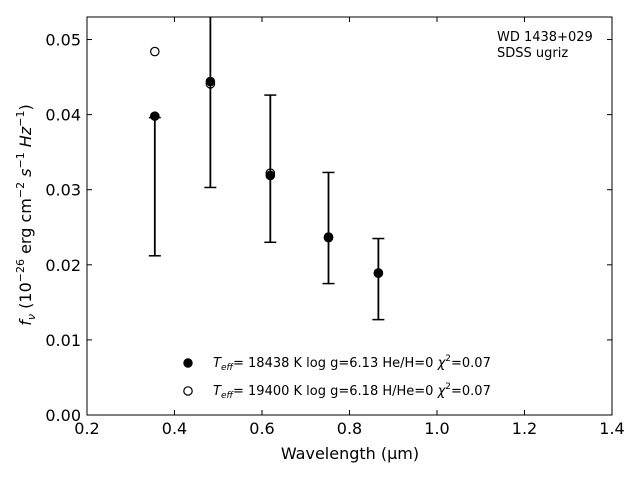 The image size is (640, 480). I want to click on y-tick-label: 0.02, so click(63, 265).